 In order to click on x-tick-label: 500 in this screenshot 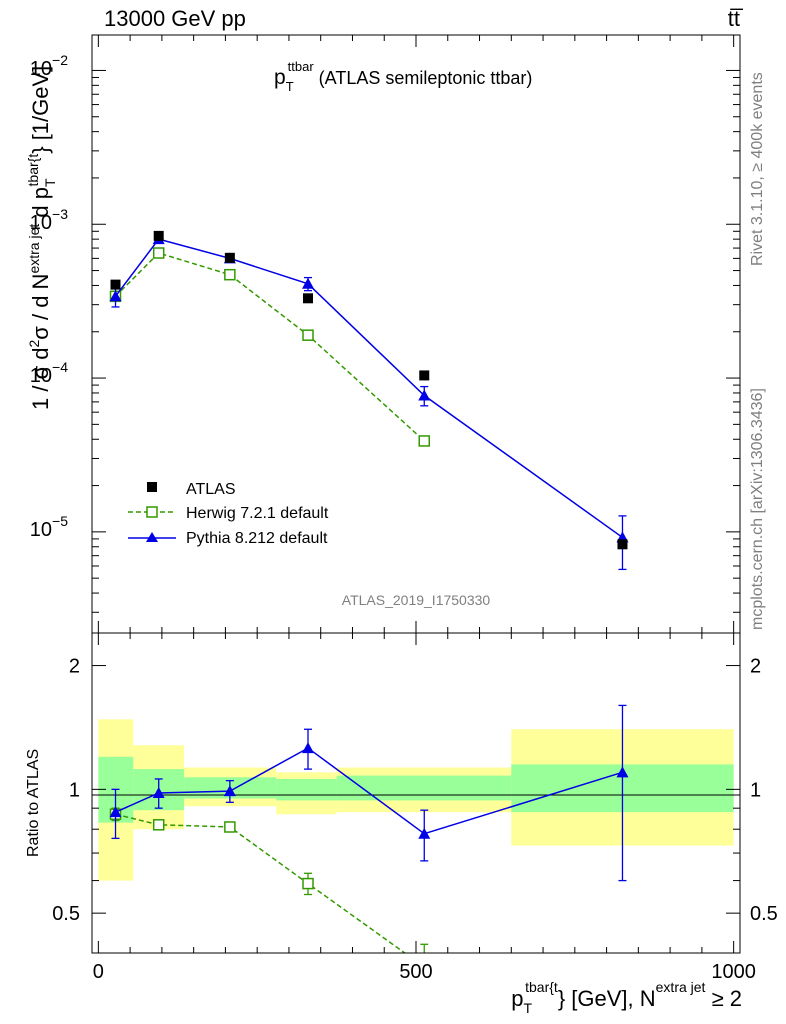, I will do `click(415, 972)`.